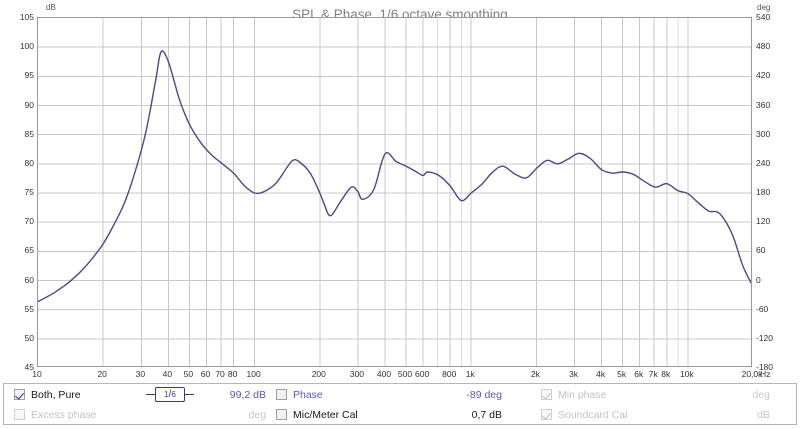 The height and width of the screenshot is (428, 800). Describe the element at coordinates (220, 374) in the screenshot. I see `x-axis-tick: 70` at that location.